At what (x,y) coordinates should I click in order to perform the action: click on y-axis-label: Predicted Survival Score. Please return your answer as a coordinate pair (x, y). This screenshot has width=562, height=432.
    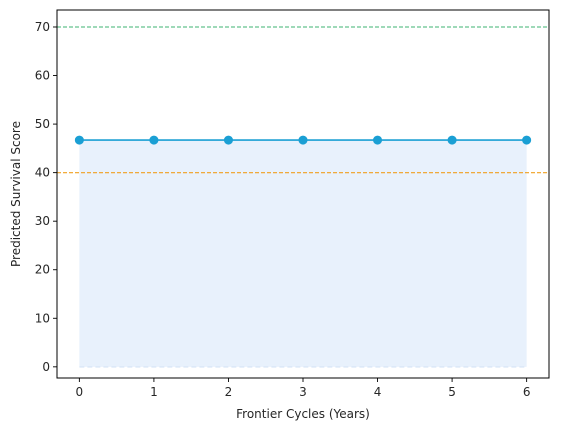
    Looking at the image, I should click on (16, 194).